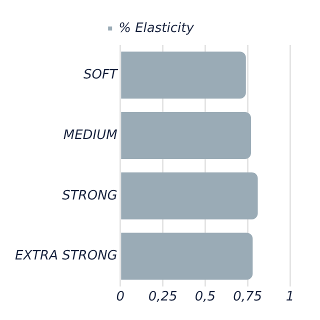 The width and height of the screenshot is (320, 320). I want to click on x-tick-label: 0,75, so click(247, 297).